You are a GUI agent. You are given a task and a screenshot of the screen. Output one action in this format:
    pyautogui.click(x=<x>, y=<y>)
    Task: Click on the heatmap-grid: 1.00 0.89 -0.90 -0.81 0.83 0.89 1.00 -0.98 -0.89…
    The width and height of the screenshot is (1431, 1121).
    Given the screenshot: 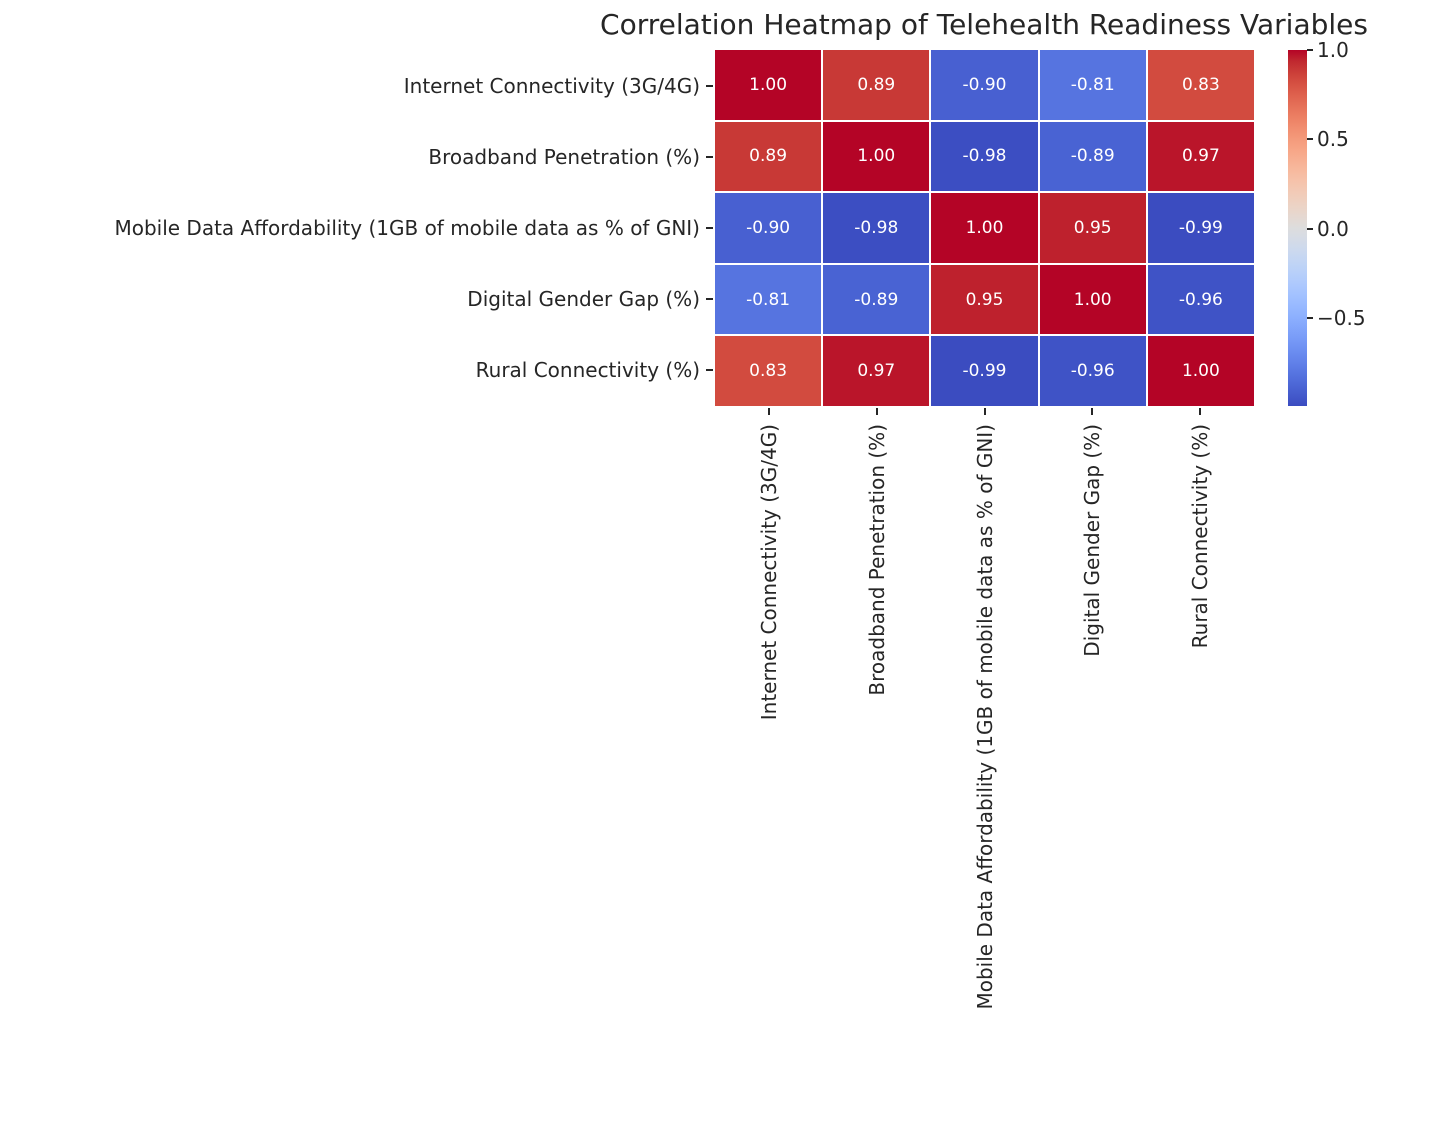 What is the action you would take?
    pyautogui.click(x=984, y=228)
    